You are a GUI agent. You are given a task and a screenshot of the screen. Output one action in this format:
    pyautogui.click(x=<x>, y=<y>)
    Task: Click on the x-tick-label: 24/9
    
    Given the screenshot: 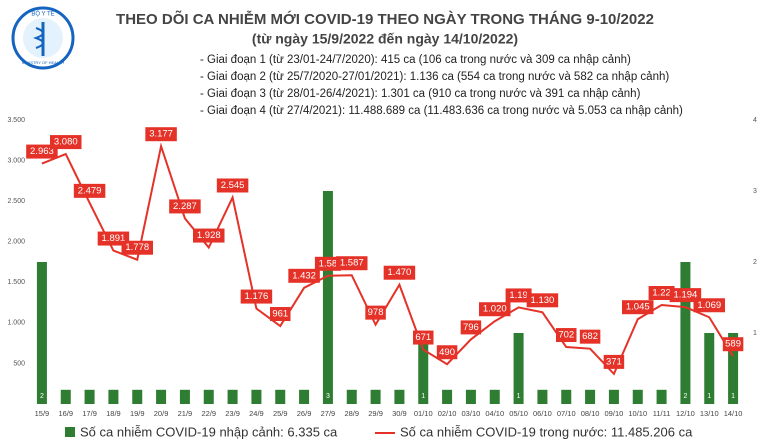 What is the action you would take?
    pyautogui.click(x=256, y=413)
    